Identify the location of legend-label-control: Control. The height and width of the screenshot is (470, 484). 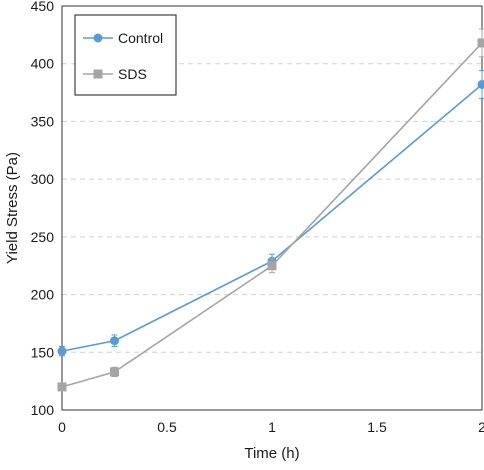
(140, 38).